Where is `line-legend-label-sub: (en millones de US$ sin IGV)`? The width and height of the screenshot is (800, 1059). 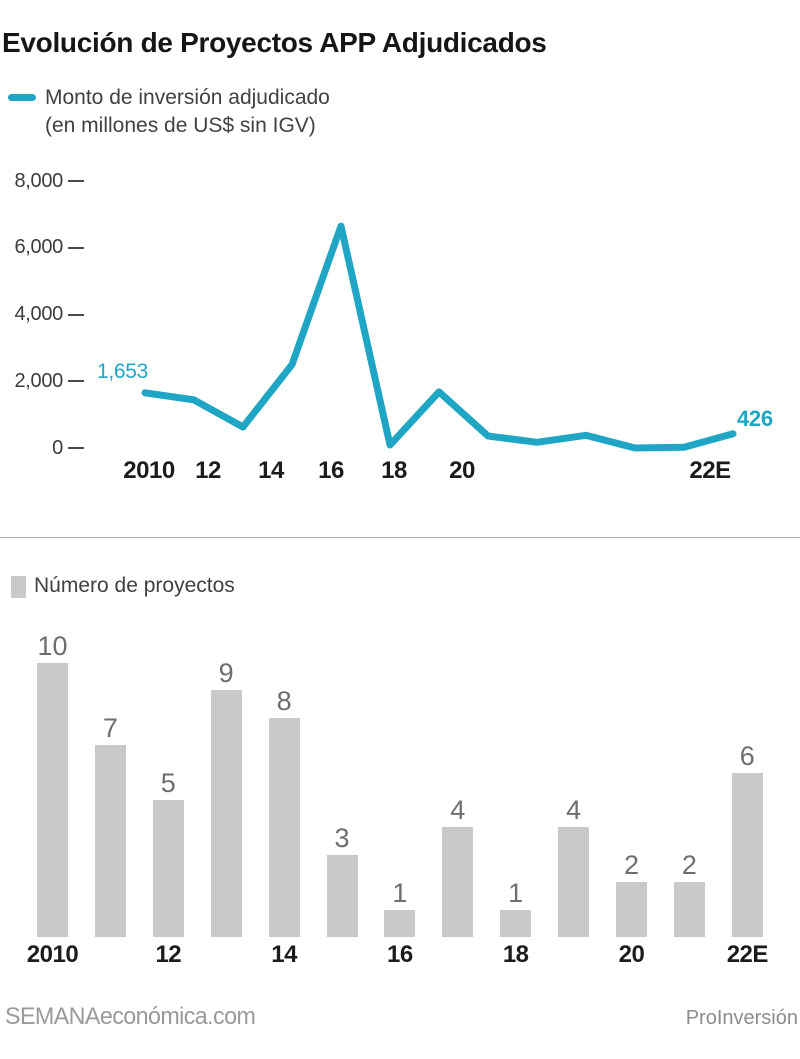
line-legend-label-sub: (en millones de US$ sin IGV) is located at coordinates (180, 125).